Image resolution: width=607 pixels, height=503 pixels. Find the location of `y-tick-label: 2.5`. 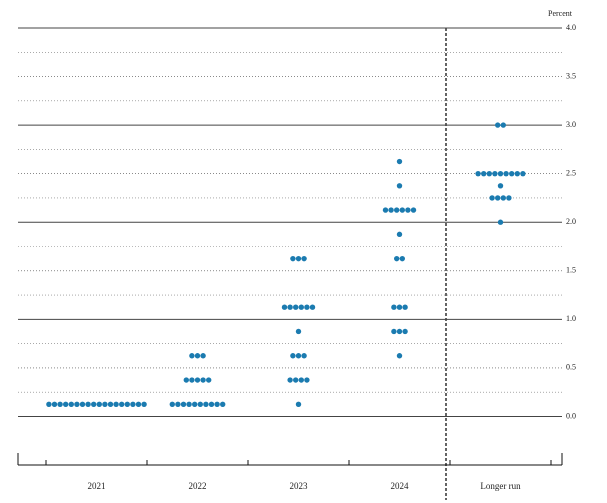

y-tick-label: 2.5 is located at coordinates (571, 172).